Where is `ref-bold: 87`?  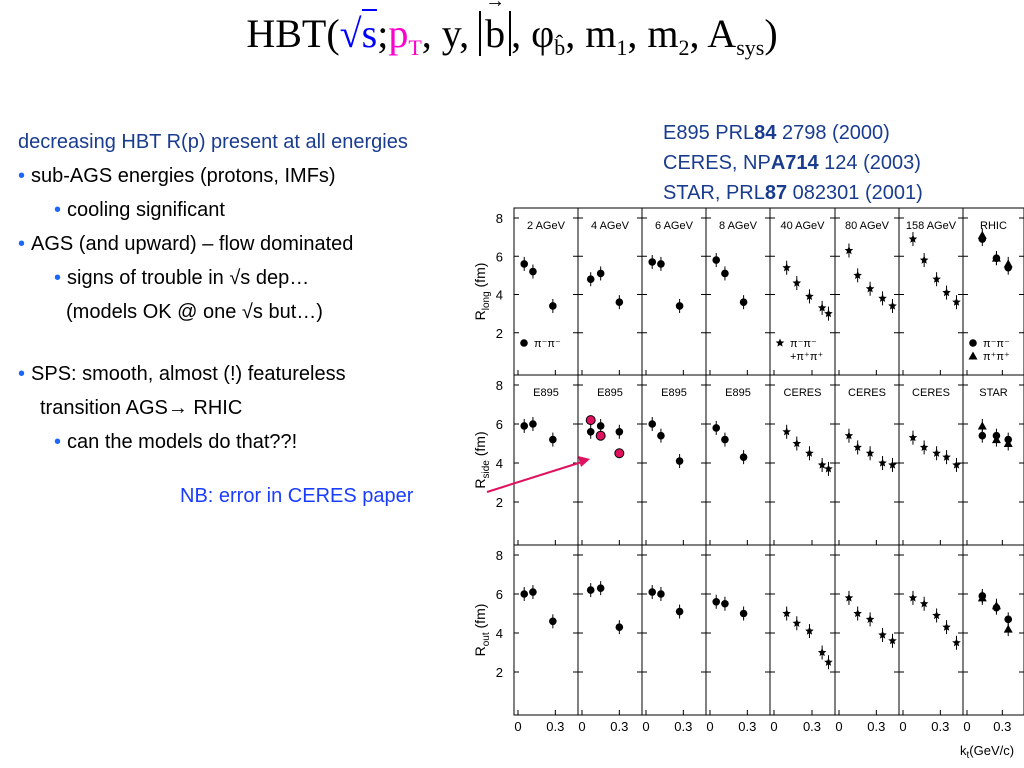 ref-bold: 87 is located at coordinates (776, 193).